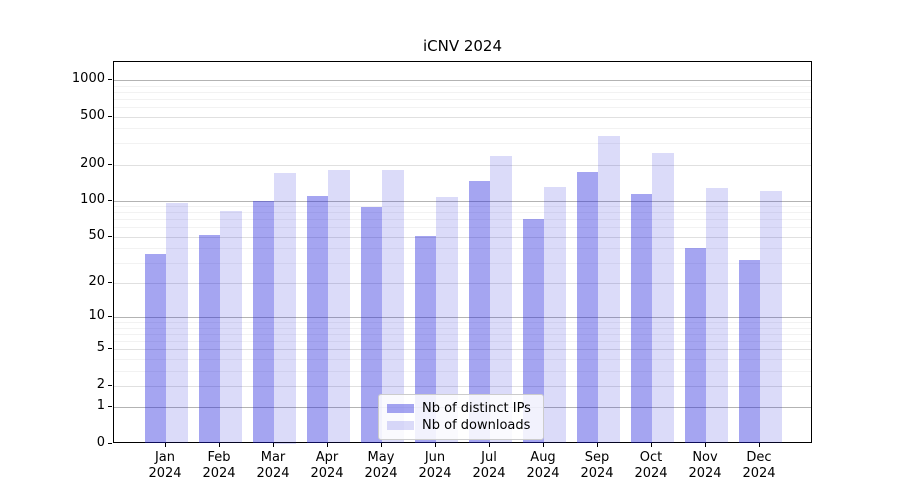 The image size is (900, 500). I want to click on bar-ips-mar, so click(263, 322).